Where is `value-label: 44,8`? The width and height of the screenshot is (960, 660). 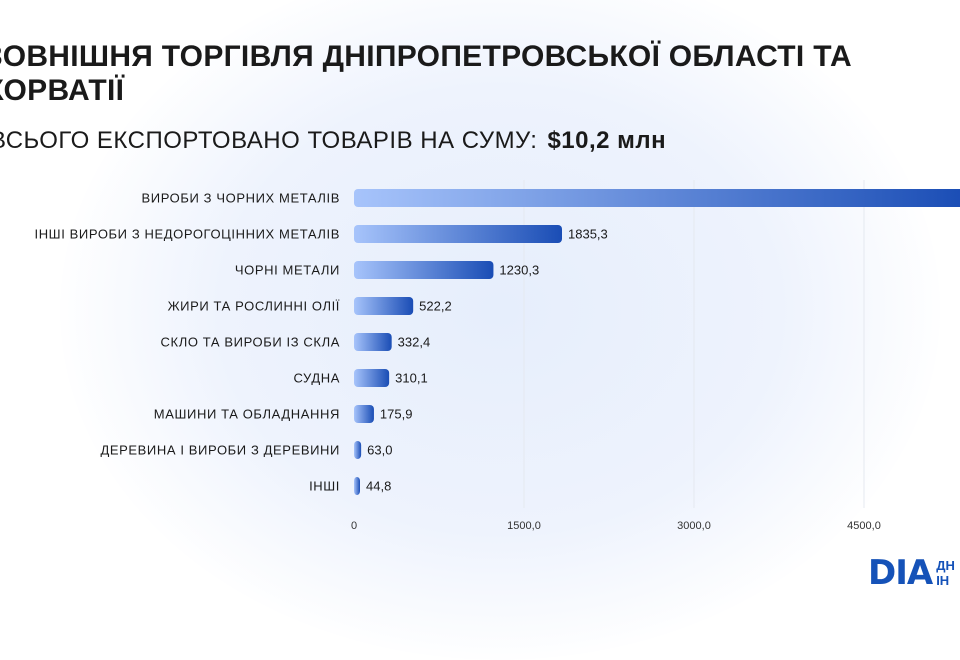 value-label: 44,8 is located at coordinates (378, 486).